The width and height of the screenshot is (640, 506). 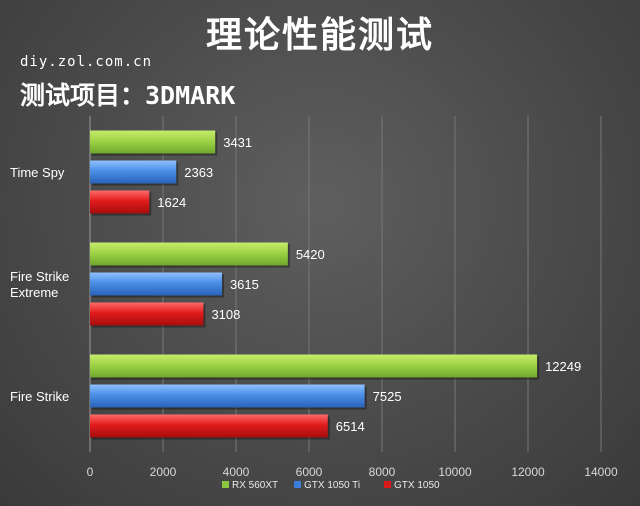 What do you see at coordinates (198, 172) in the screenshot?
I see `data-label: 2363` at bounding box center [198, 172].